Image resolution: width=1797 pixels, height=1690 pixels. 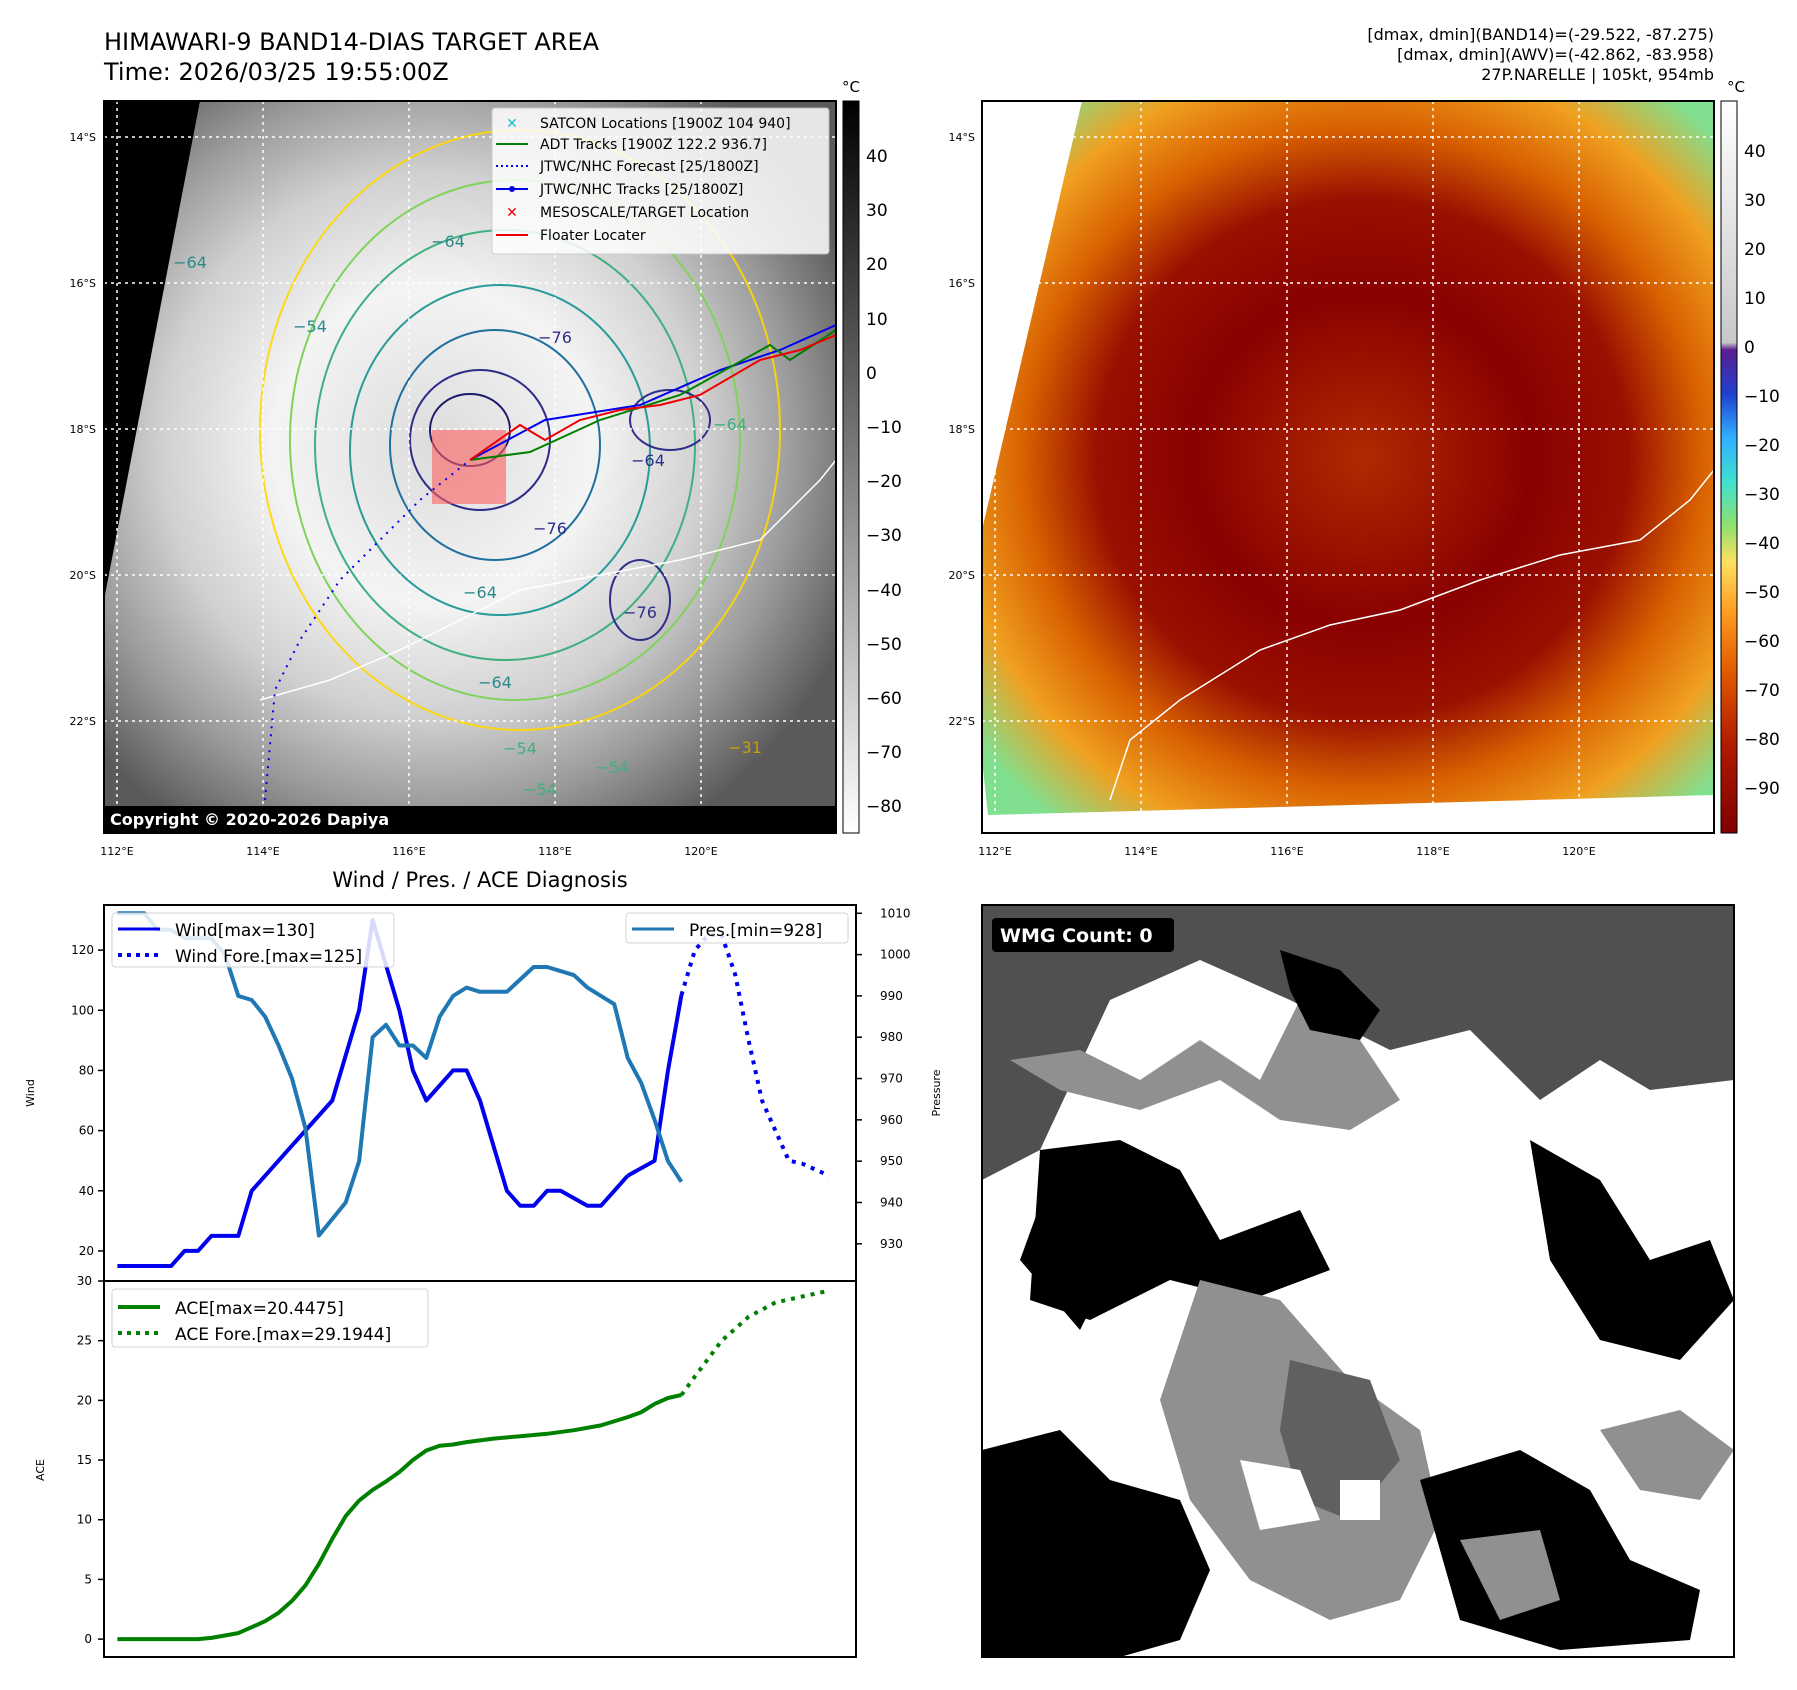 What do you see at coordinates (268, 957) in the screenshot?
I see `legend-wind-fore: Wind Fore.[max=125]` at bounding box center [268, 957].